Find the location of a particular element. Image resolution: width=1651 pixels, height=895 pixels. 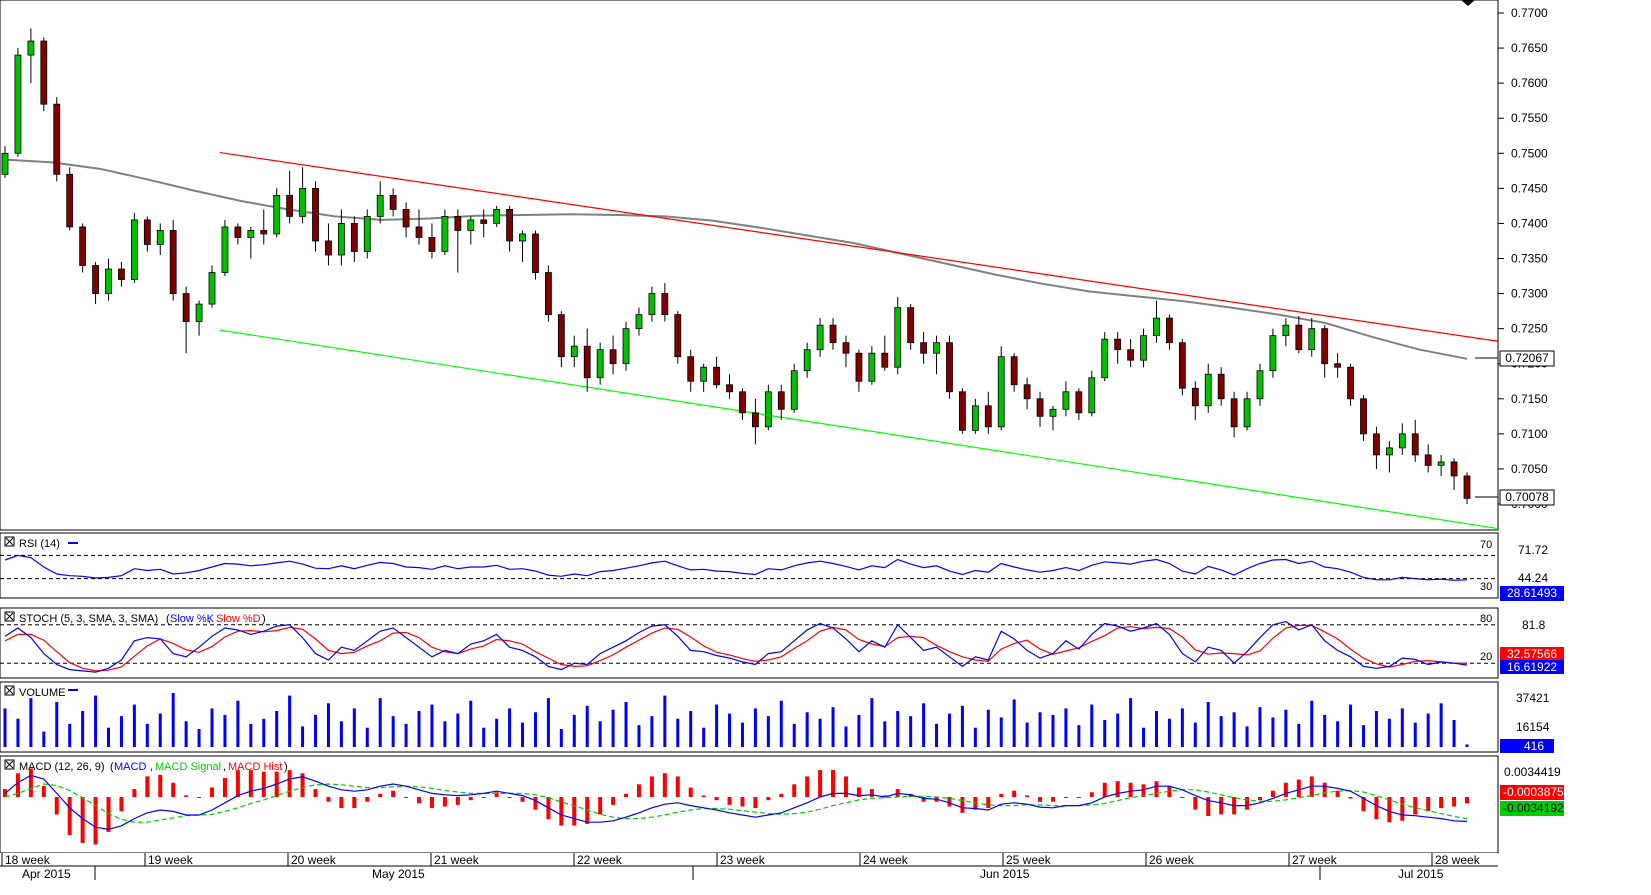

scroll-marker-icon is located at coordinates (1468, 3).